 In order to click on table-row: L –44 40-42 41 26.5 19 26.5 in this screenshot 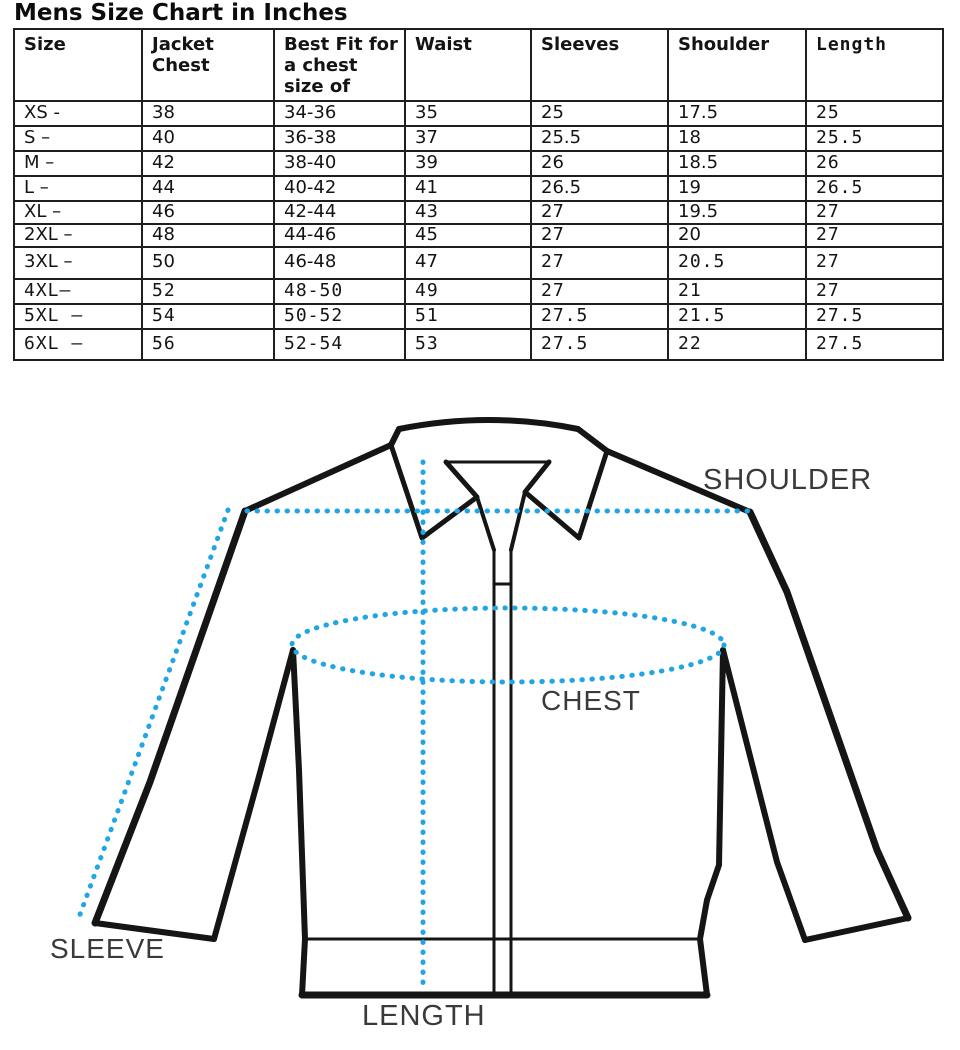, I will do `click(478, 188)`.